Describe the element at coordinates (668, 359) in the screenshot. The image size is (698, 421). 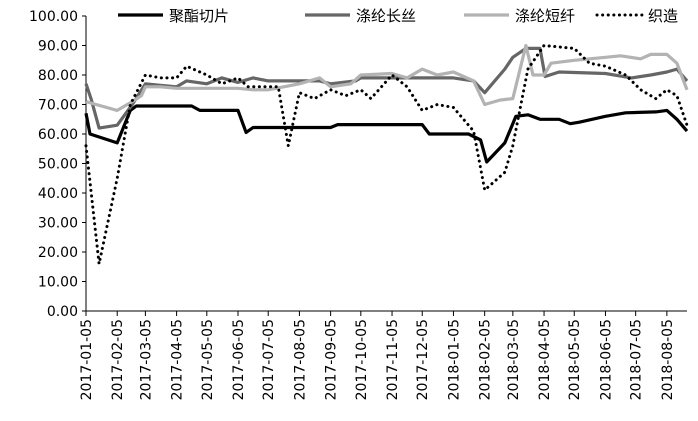
I see `x-tick-label: 2018-08-05` at that location.